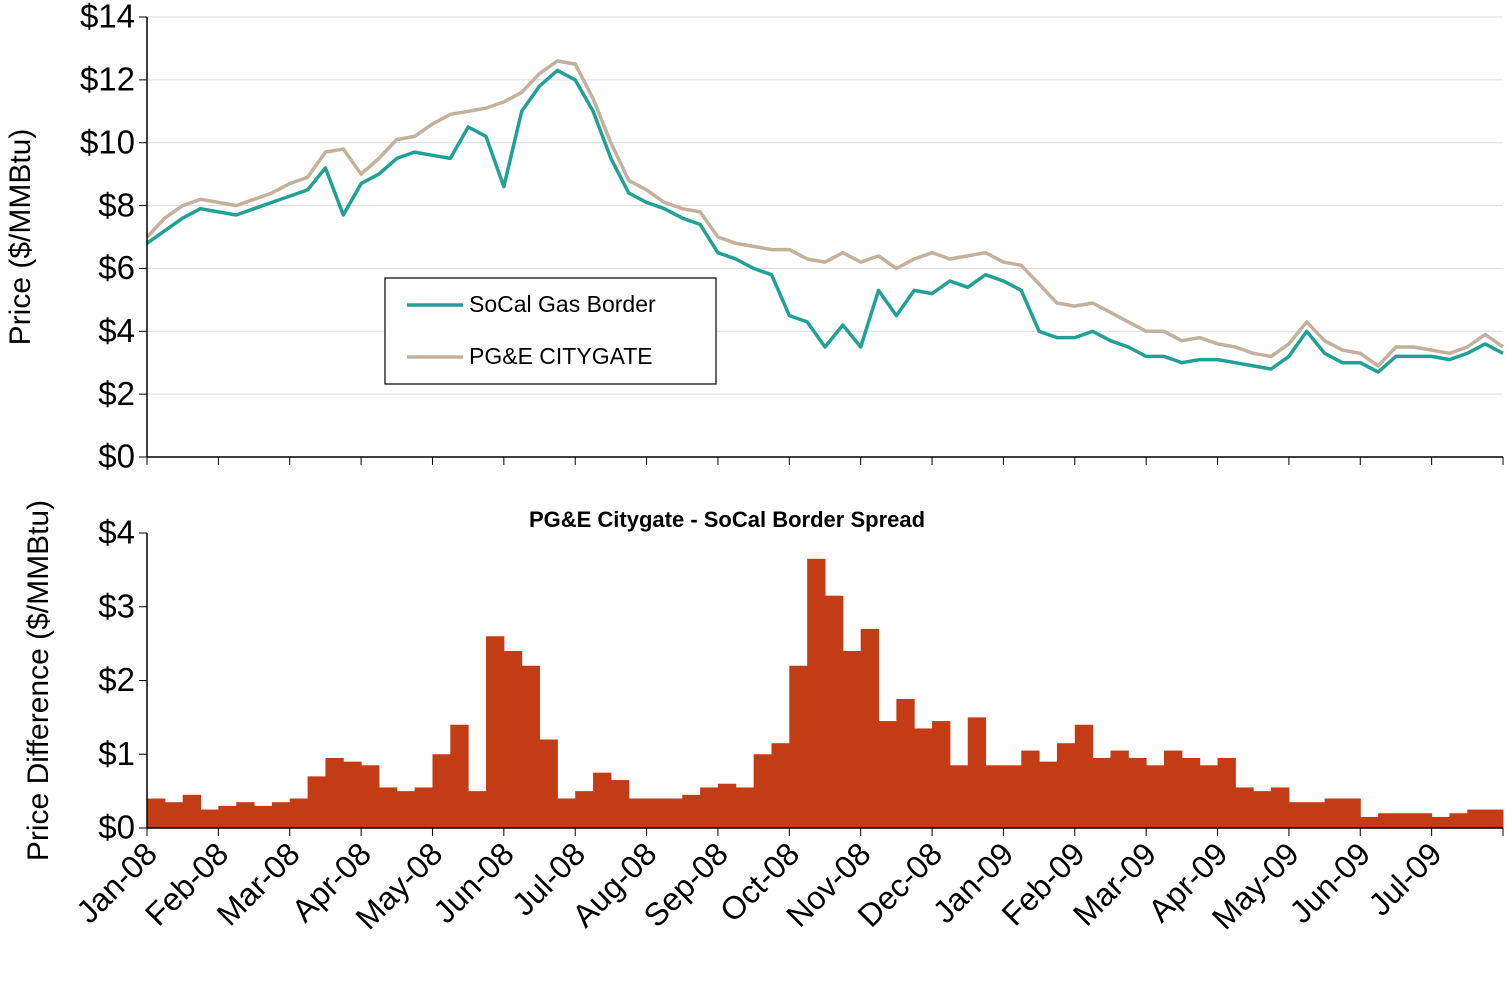  I want to click on y-tick-label: $10, so click(107, 141).